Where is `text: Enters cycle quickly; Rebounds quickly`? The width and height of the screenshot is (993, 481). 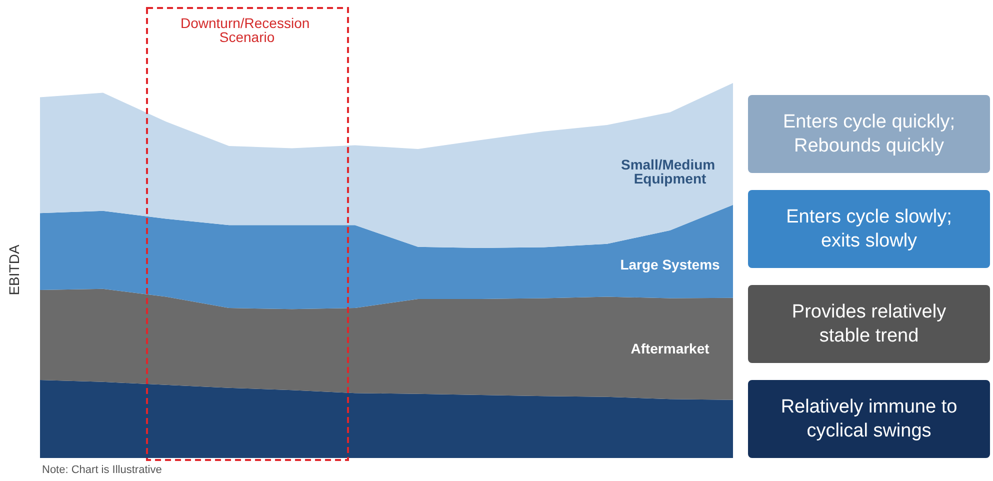 text: Enters cycle quickly; Rebounds quickly is located at coordinates (869, 134).